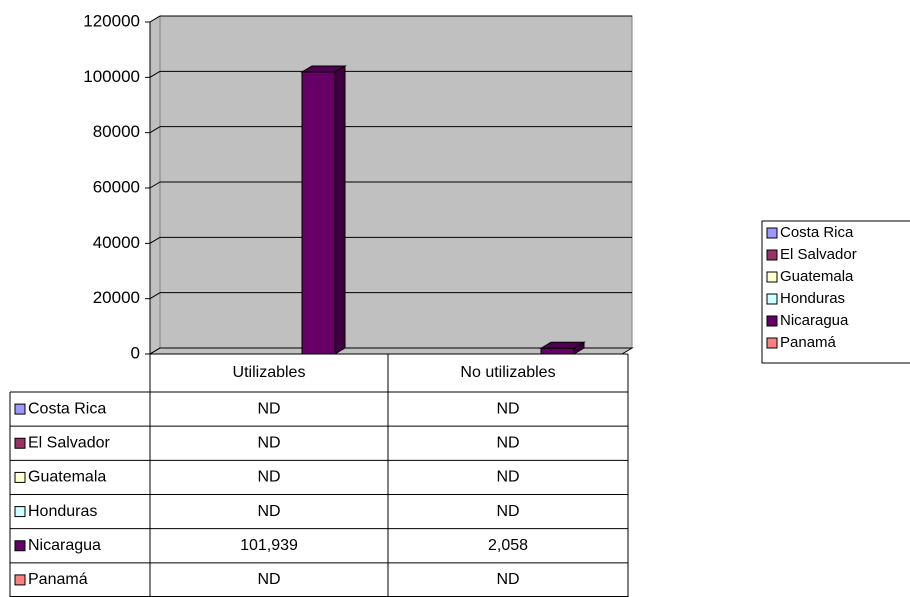 The image size is (910, 597). I want to click on y-tick-label: 100000, so click(111, 76).